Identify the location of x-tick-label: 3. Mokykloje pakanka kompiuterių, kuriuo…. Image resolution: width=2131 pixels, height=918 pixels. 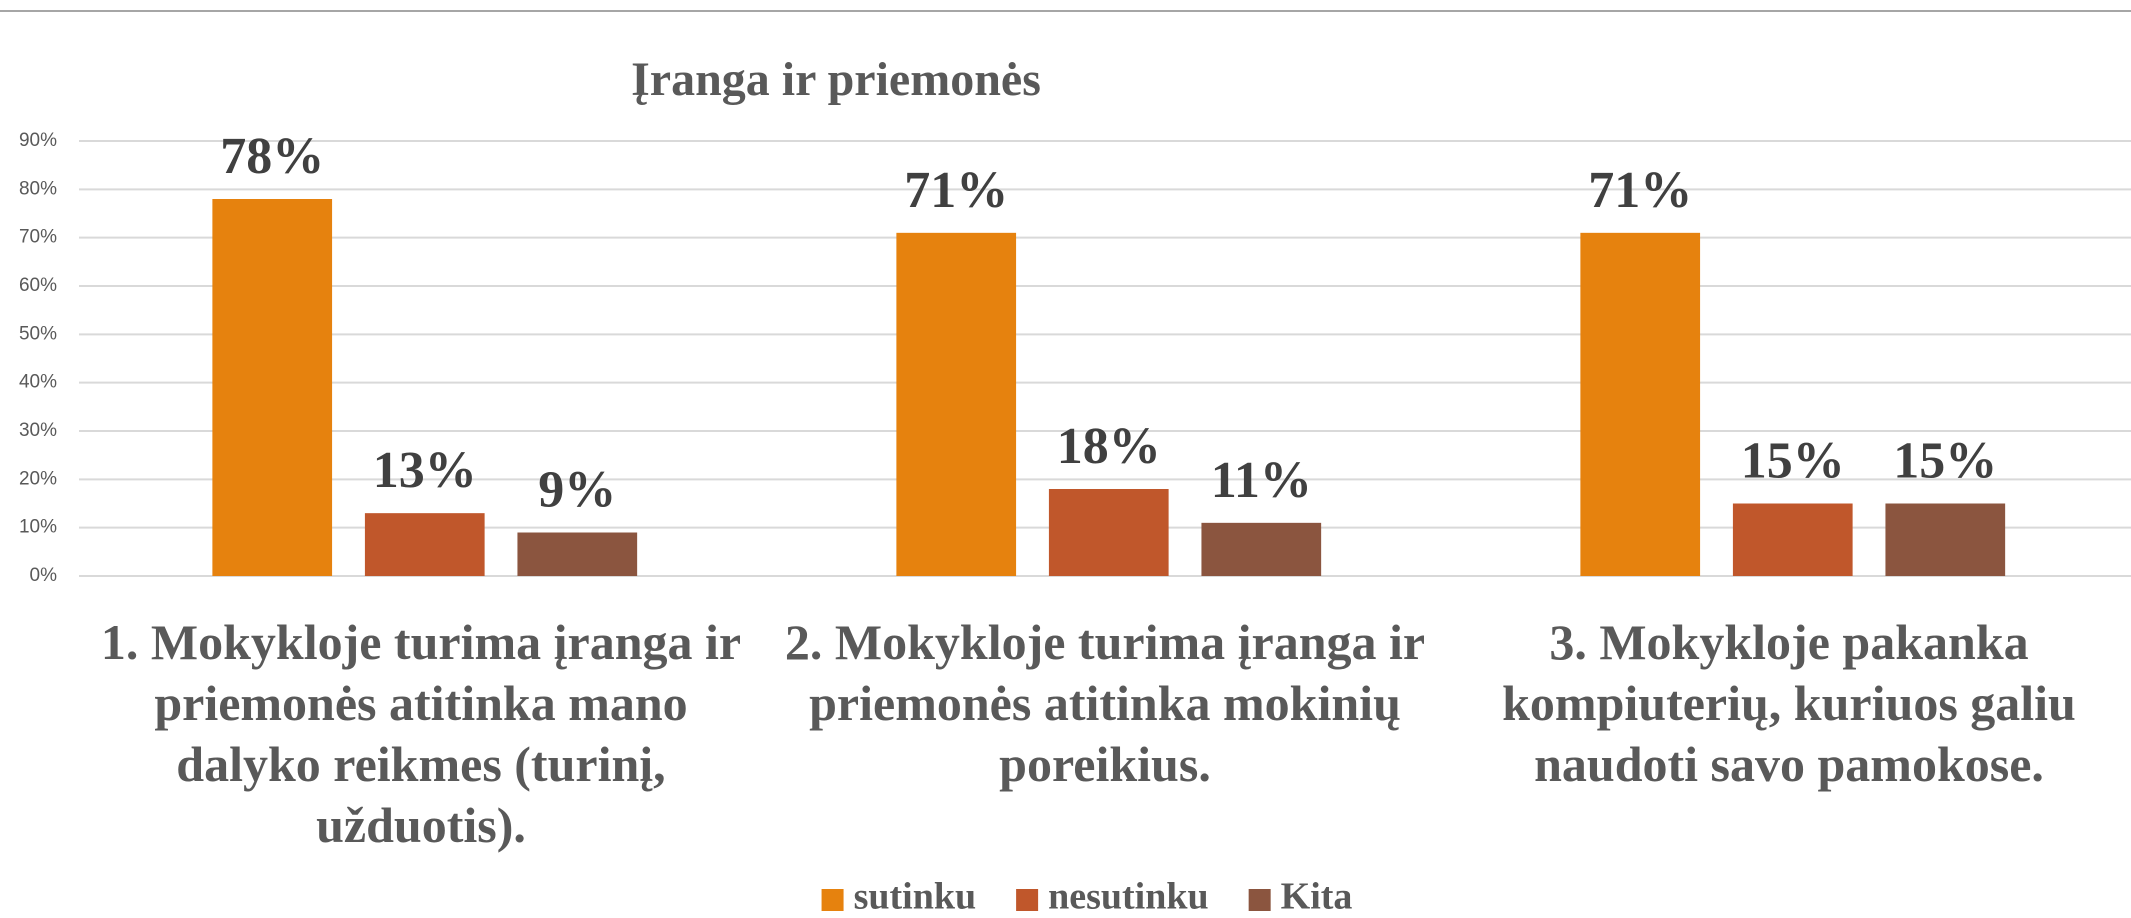
(1789, 703).